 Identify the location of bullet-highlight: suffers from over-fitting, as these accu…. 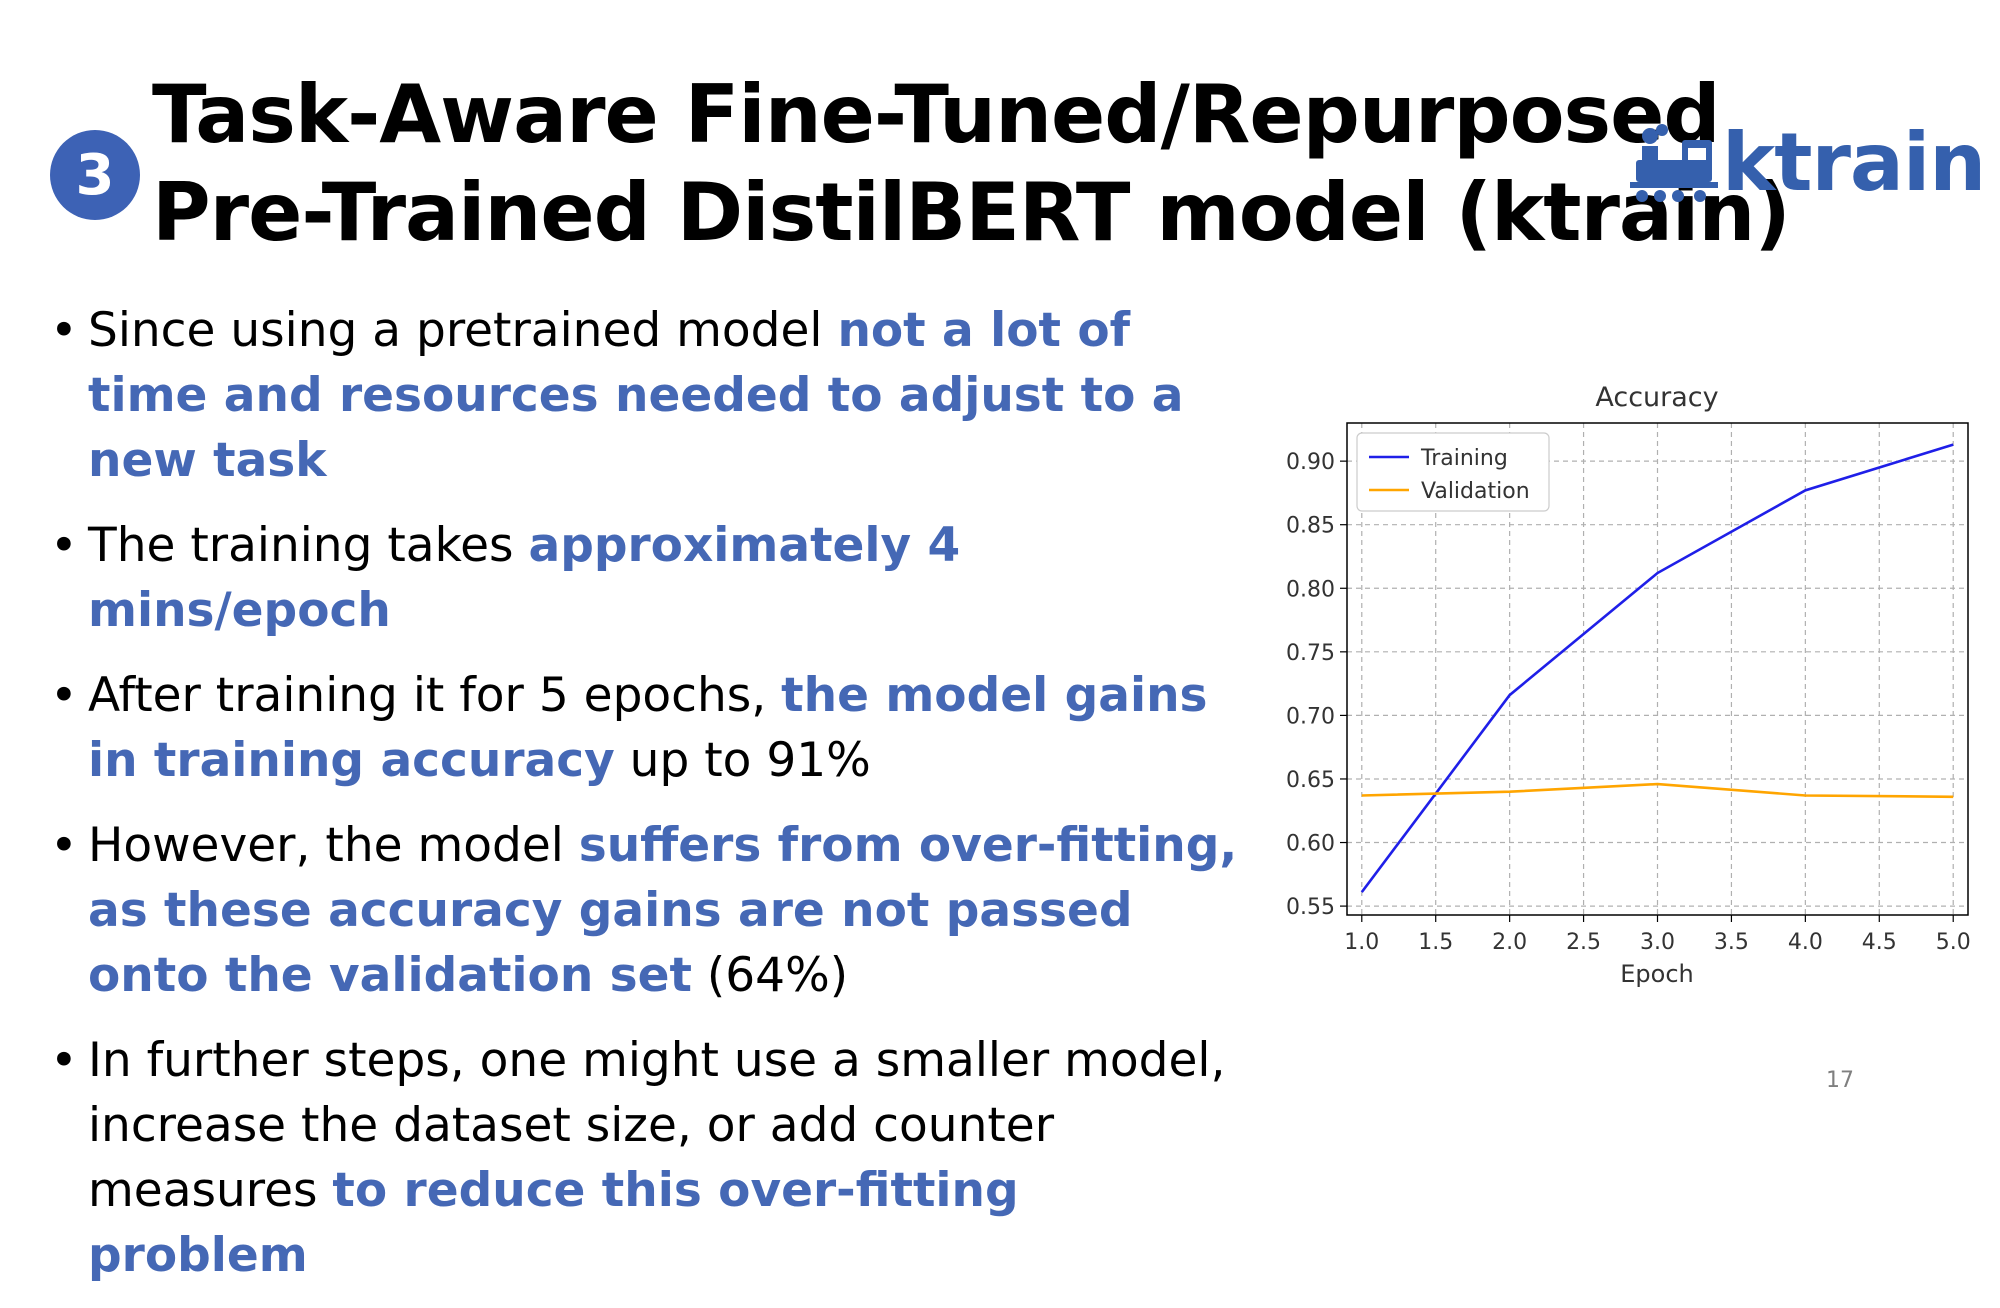
(663, 910).